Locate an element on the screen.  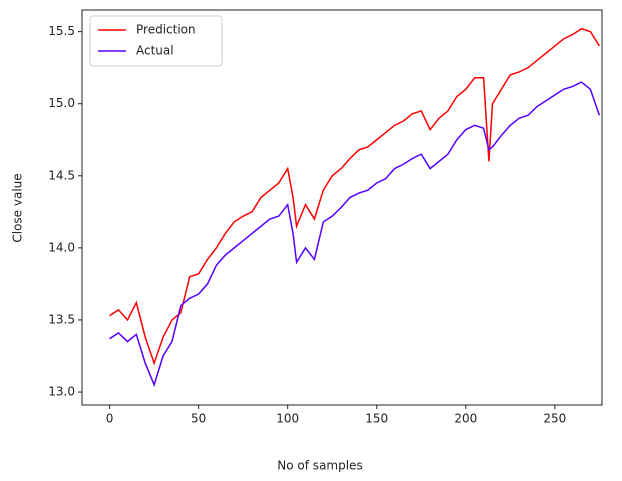
x-tick-label: 250 is located at coordinates (554, 419).